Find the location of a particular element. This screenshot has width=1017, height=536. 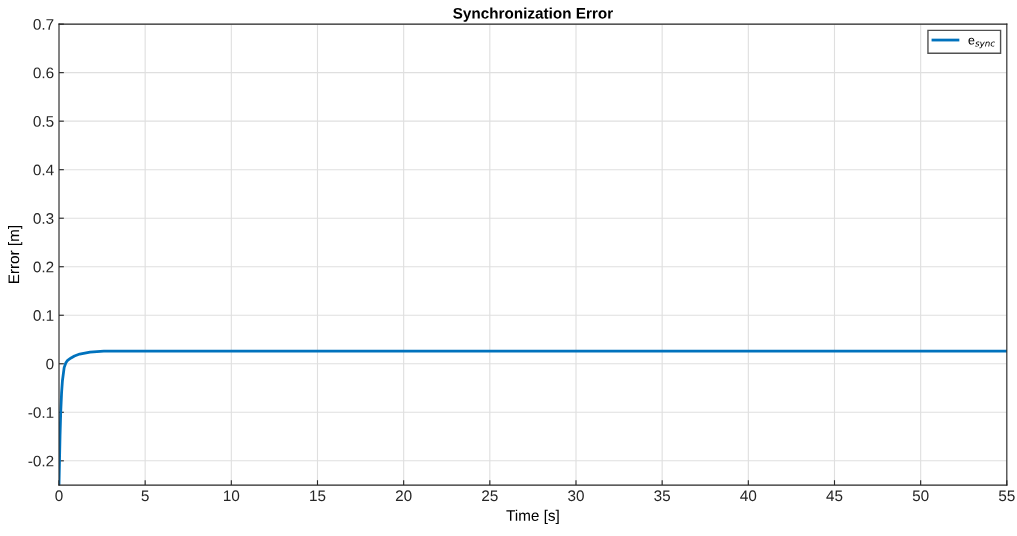

y-tick-label: 0.6 is located at coordinates (43, 73).